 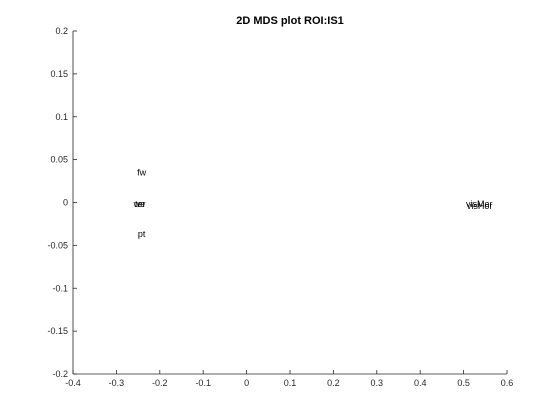 What do you see at coordinates (61, 117) in the screenshot?
I see `y-tick-label: 0.1` at bounding box center [61, 117].